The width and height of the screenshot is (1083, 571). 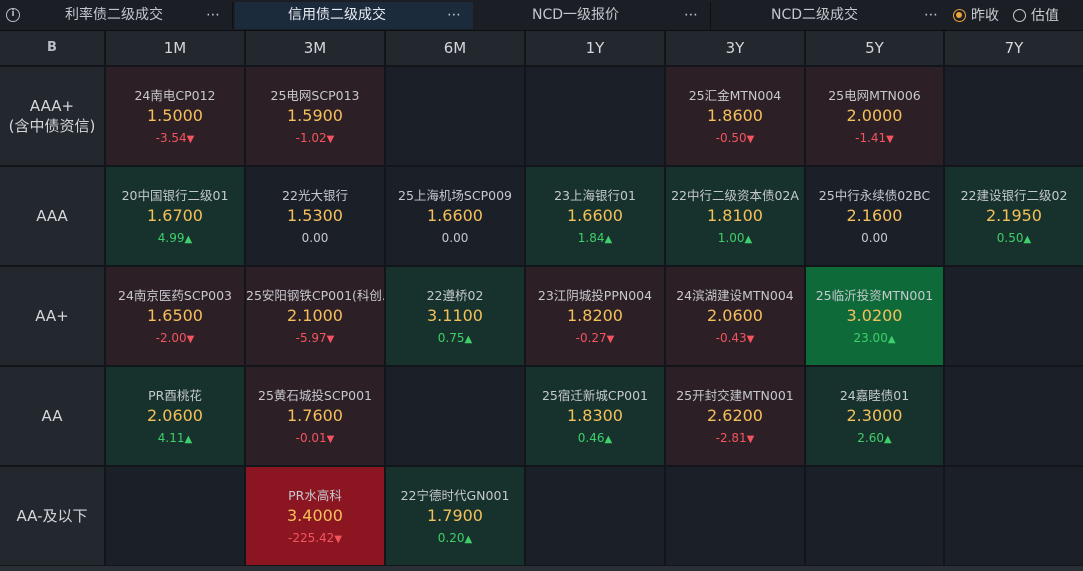 What do you see at coordinates (1014, 48) in the screenshot?
I see `column-header-7y: 7Y` at bounding box center [1014, 48].